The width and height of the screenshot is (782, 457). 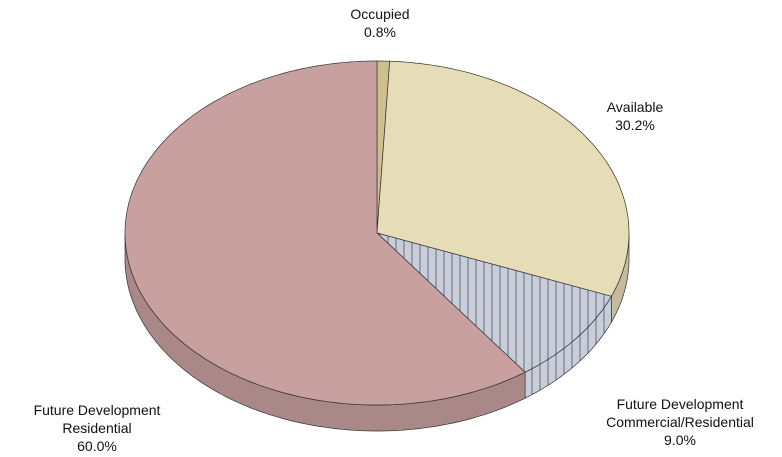 What do you see at coordinates (635, 107) in the screenshot?
I see `slice-name: Available` at bounding box center [635, 107].